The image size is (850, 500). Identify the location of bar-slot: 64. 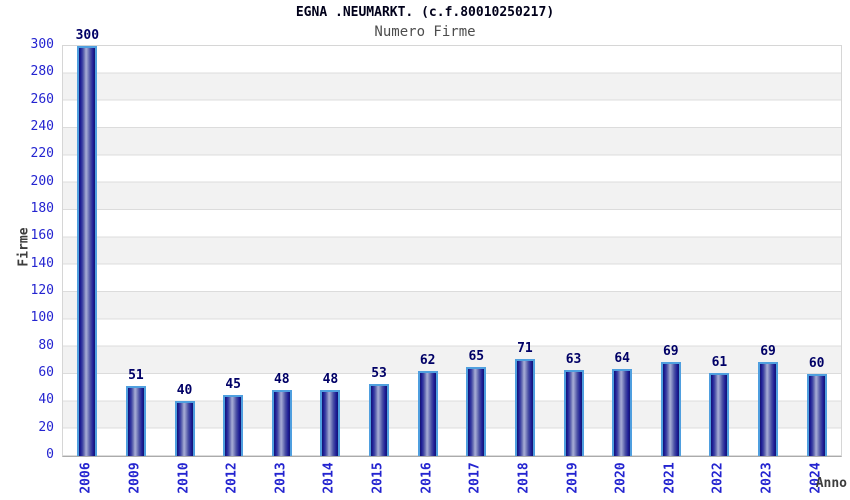
(622, 251).